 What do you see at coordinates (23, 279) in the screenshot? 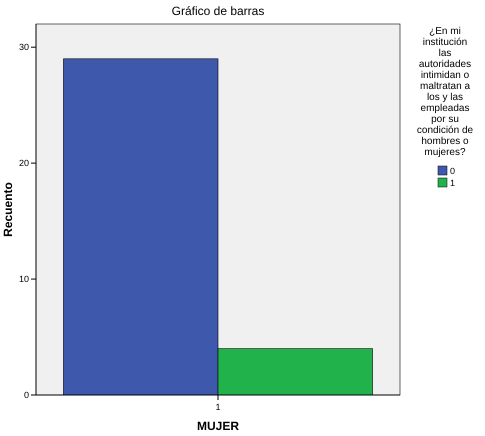
I see `y-tick-label: 10` at bounding box center [23, 279].